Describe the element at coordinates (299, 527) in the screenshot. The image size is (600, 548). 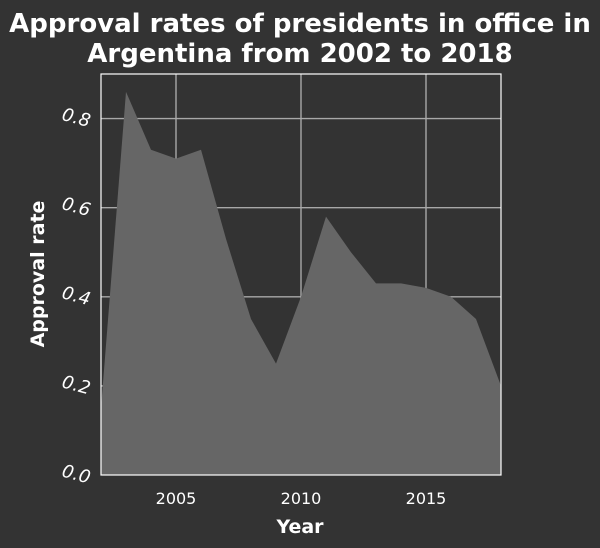
I see `x-axis-label: Year` at that location.